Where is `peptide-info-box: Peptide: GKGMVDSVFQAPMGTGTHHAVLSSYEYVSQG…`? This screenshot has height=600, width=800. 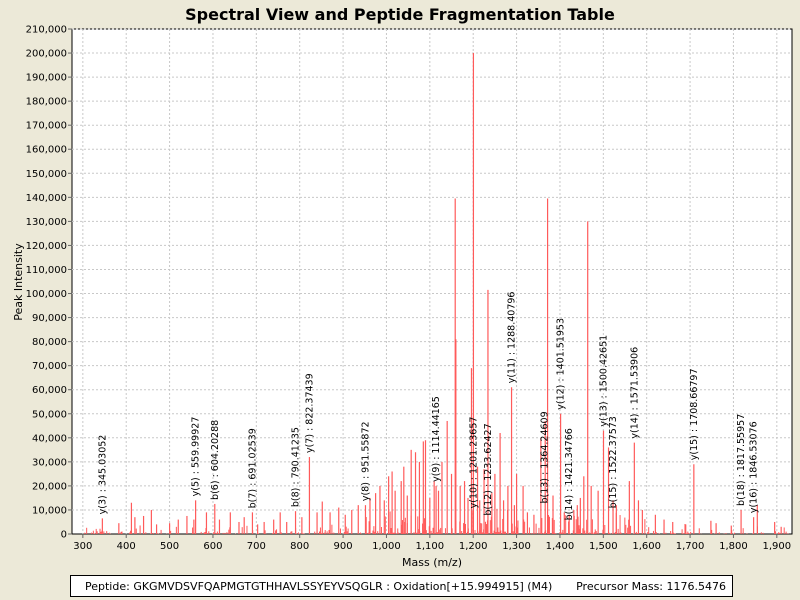 peptide-info-box: Peptide: GKGMVDSVFQAPMGTGTHHAVLSSYEYVSQG… is located at coordinates (401, 586).